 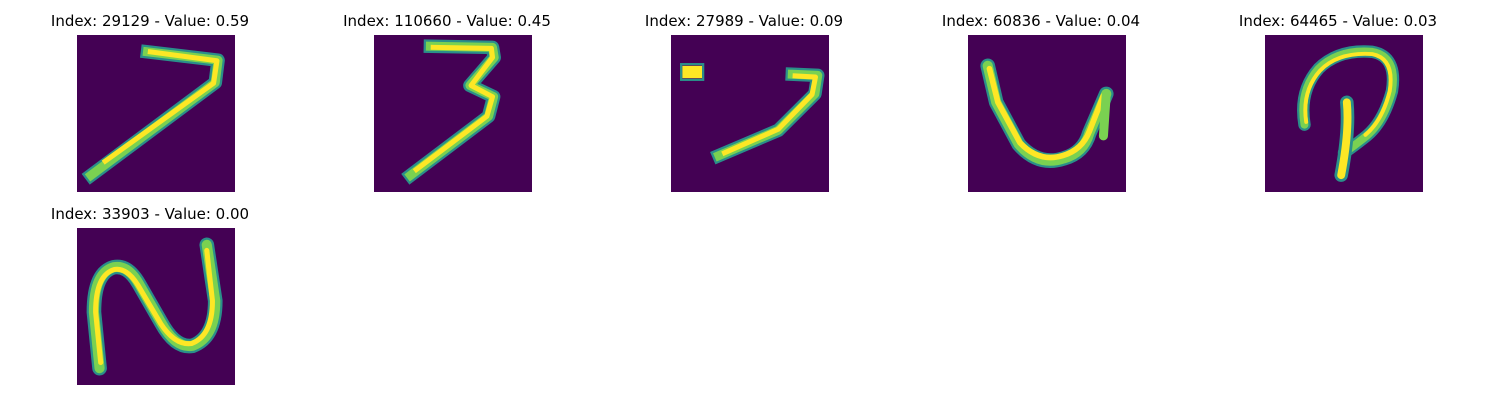 I want to click on panel-title: Index: 29129 - Value: 0.59, so click(x=150, y=21).